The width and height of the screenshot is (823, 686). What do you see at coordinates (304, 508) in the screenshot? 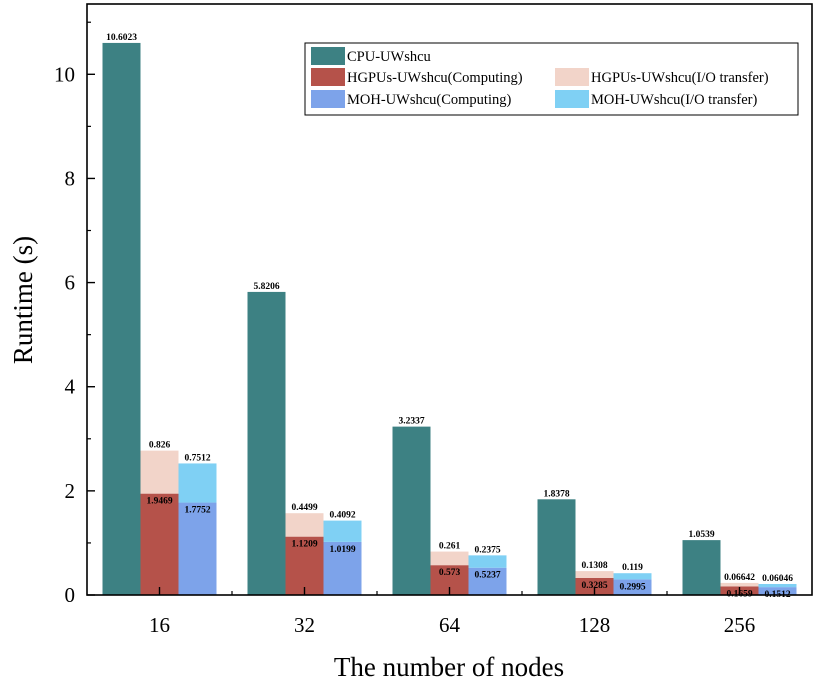
I see `data-label: 0.4499` at bounding box center [304, 508].